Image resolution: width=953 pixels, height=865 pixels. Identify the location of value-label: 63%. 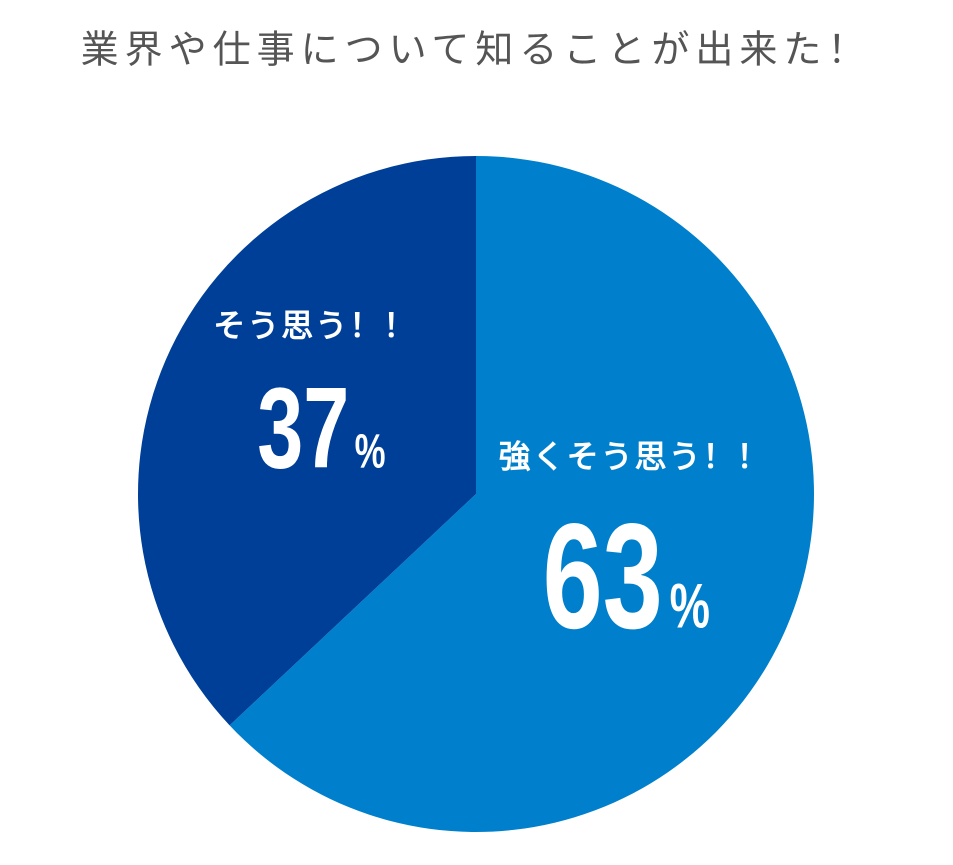
(626, 576).